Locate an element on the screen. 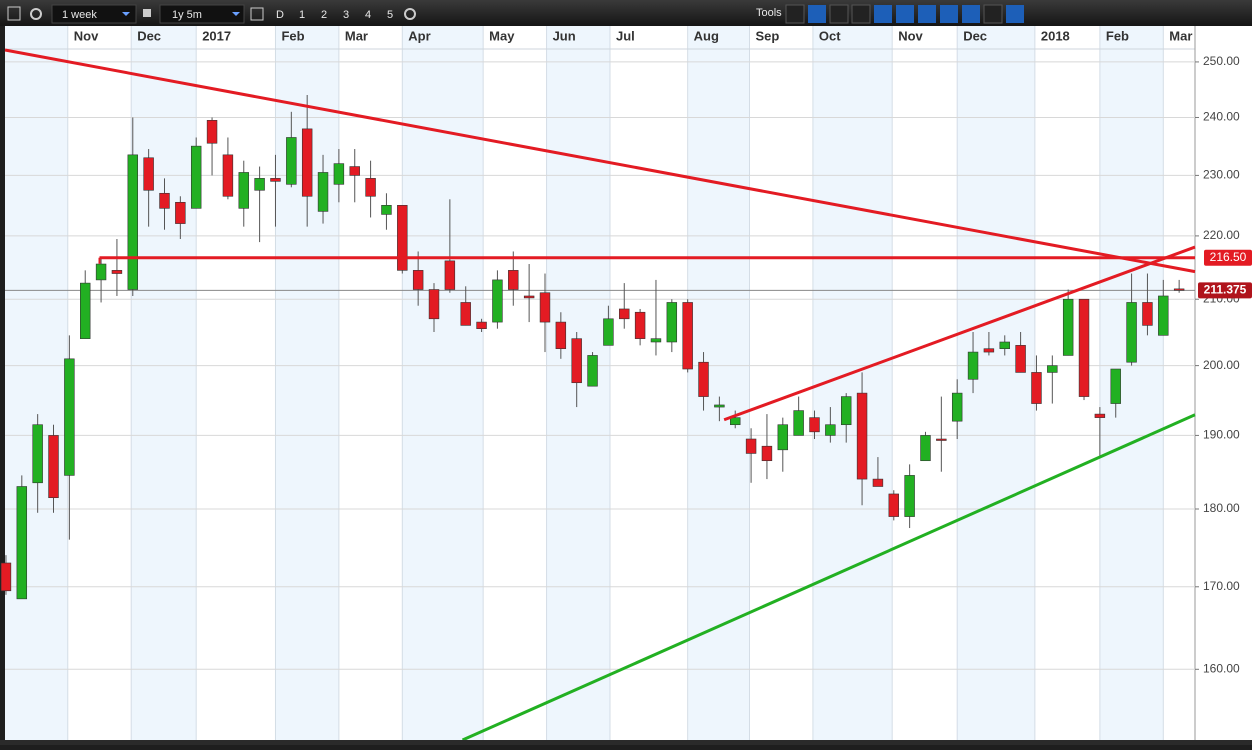 Image resolution: width=1252 pixels, height=750 pixels. x-tick-label: Jul is located at coordinates (625, 35).